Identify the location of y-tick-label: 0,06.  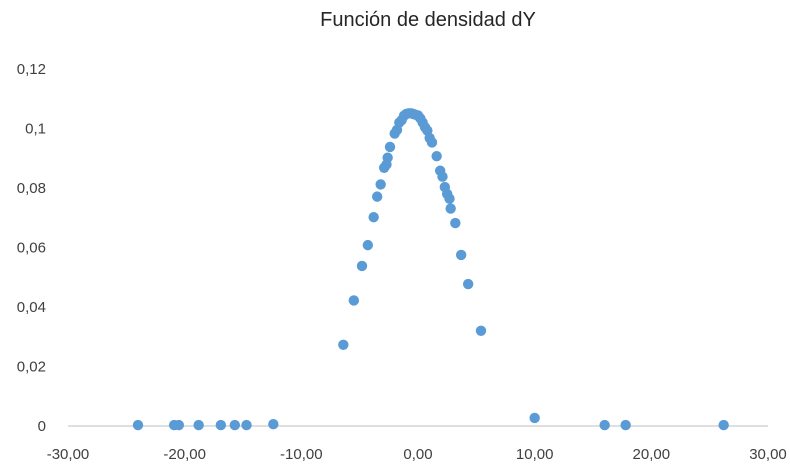
(31, 248).